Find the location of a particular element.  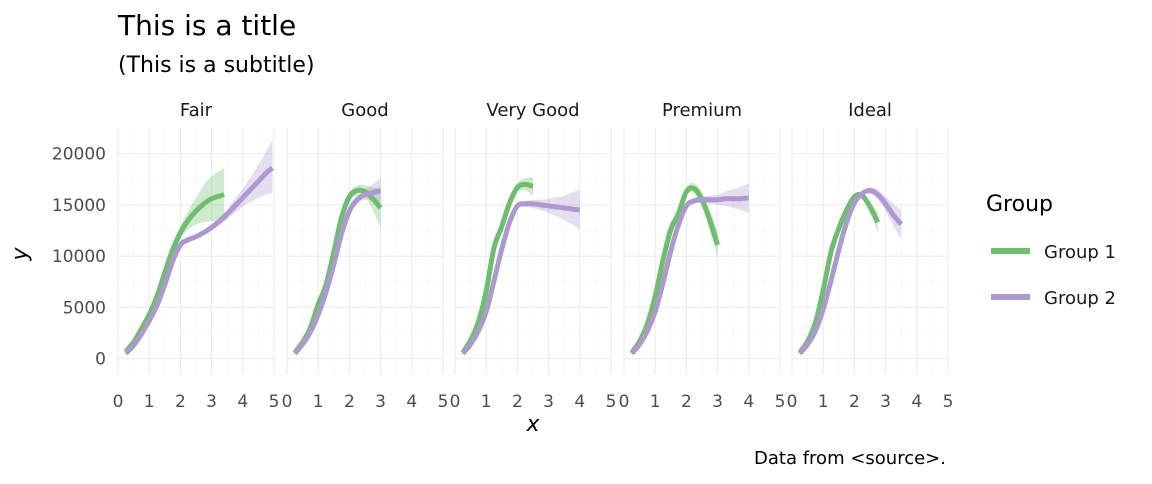

facet-panel: Fair 0 1 2 3 4 5 is located at coordinates (196, 256).